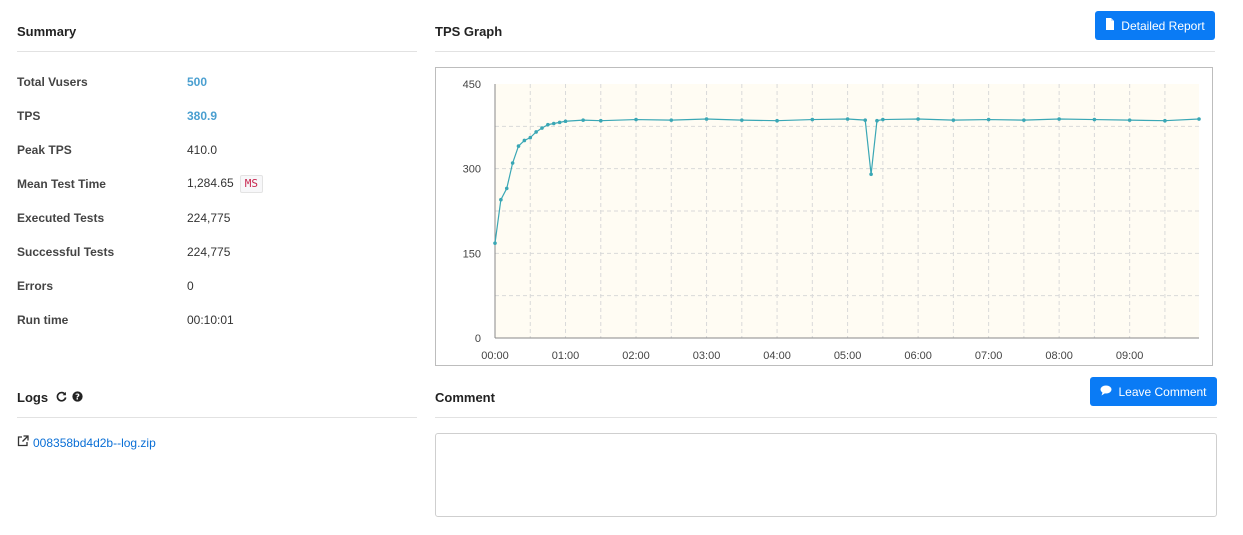  I want to click on x-tick-label: 03:00, so click(707, 356).